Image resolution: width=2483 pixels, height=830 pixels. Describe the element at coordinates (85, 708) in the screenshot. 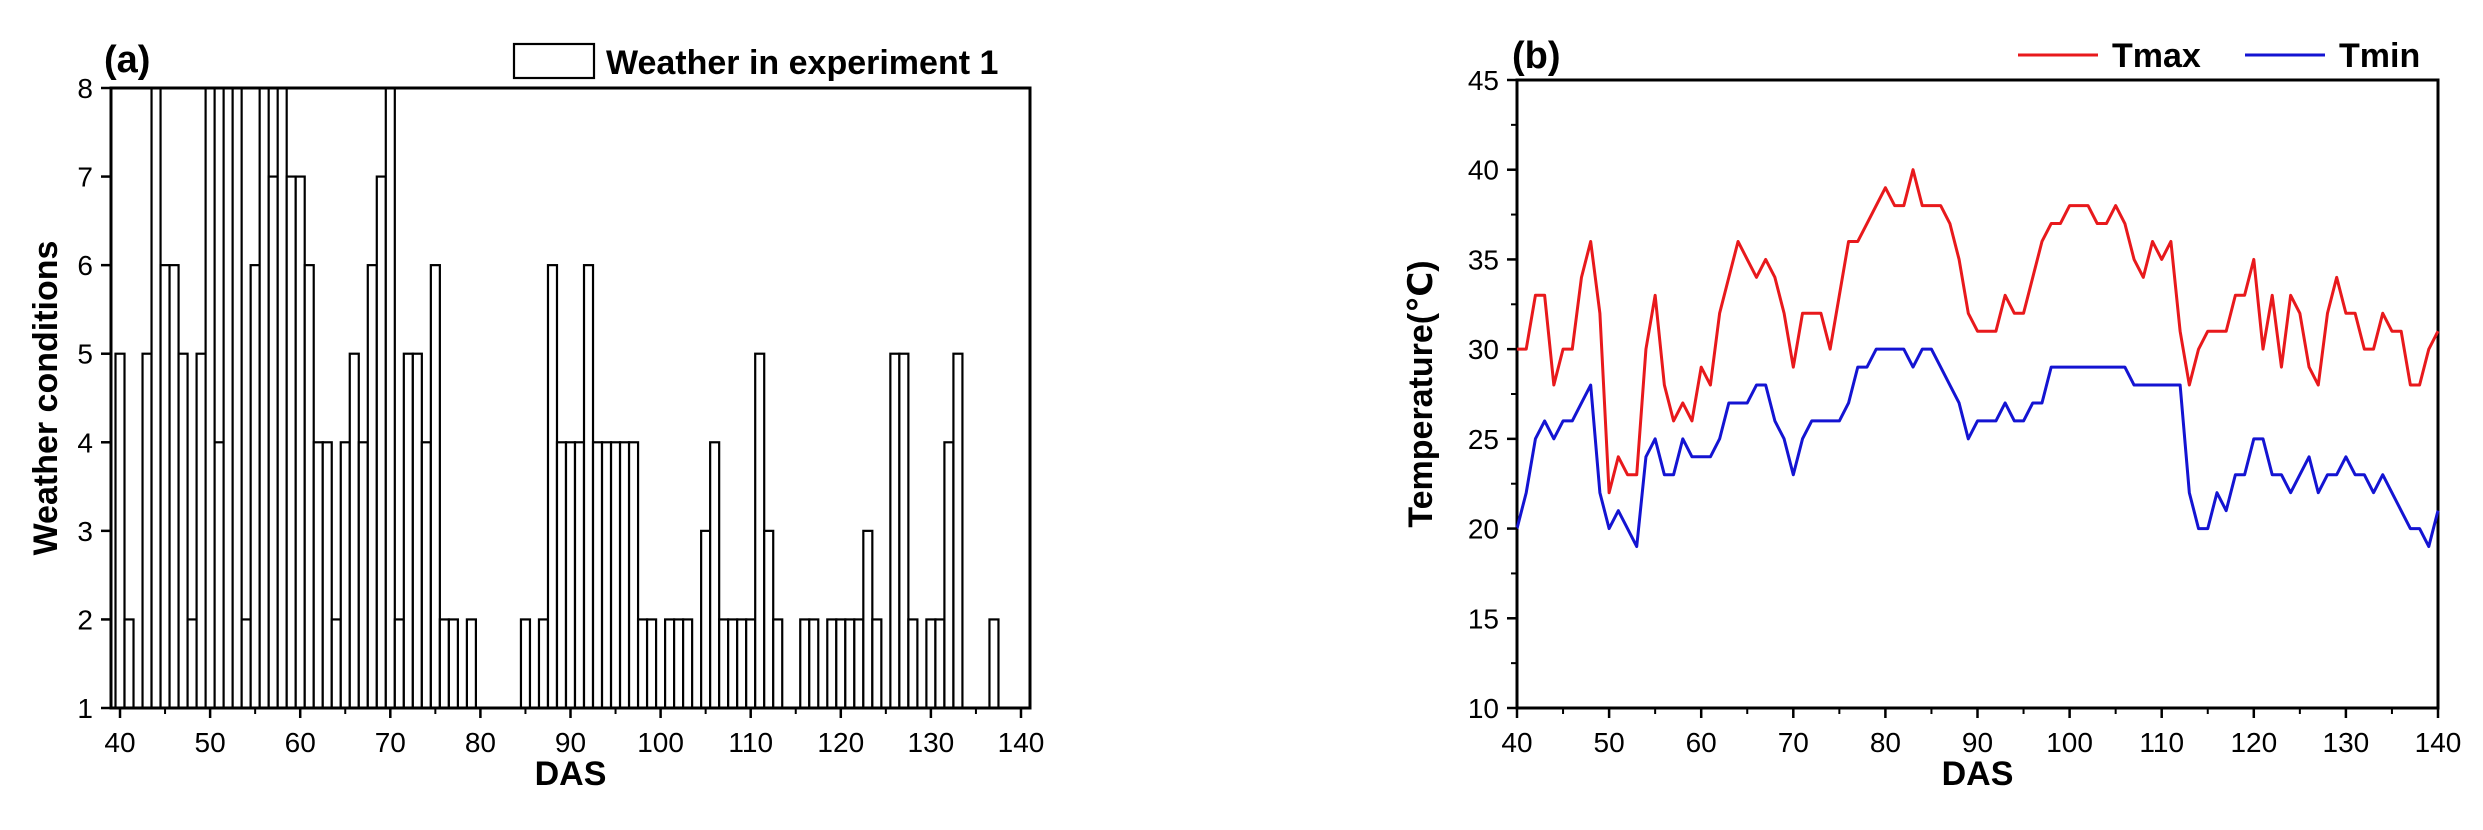

I see `y-tick-label: 1` at that location.